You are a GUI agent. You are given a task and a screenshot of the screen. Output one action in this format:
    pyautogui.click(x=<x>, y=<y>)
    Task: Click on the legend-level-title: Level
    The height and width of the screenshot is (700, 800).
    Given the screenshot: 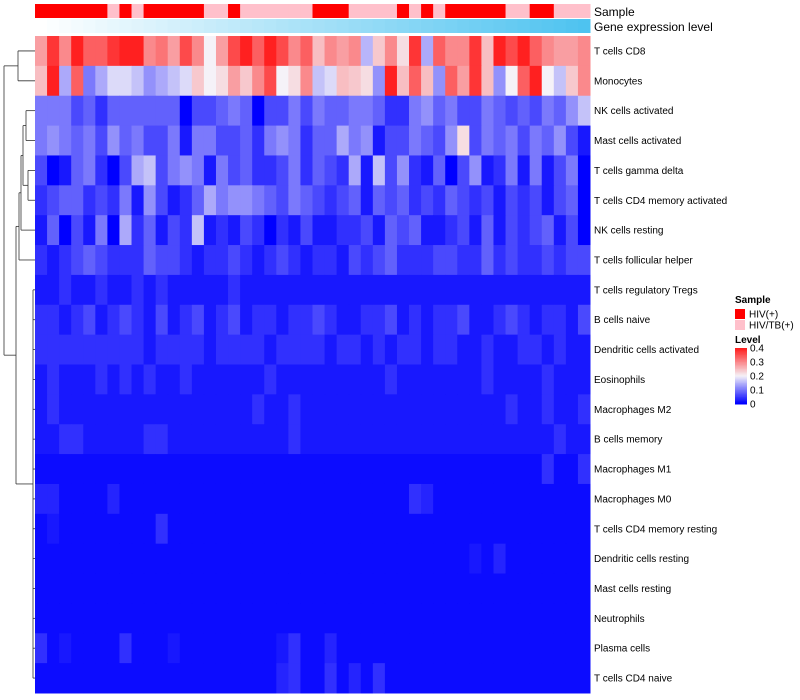 What is the action you would take?
    pyautogui.click(x=748, y=340)
    